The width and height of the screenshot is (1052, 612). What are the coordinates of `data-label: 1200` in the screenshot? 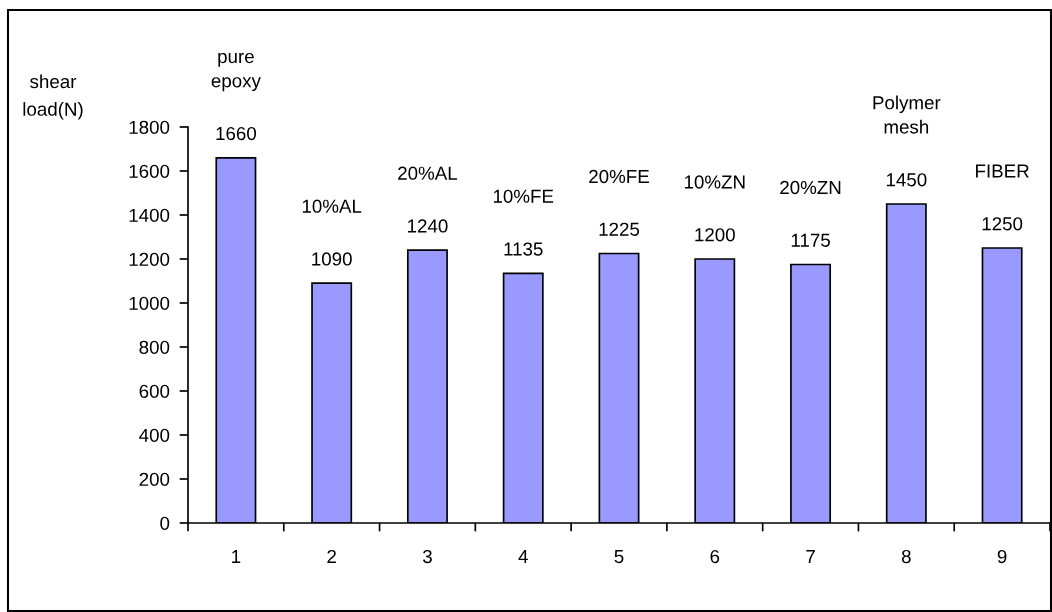 It's located at (715, 235).